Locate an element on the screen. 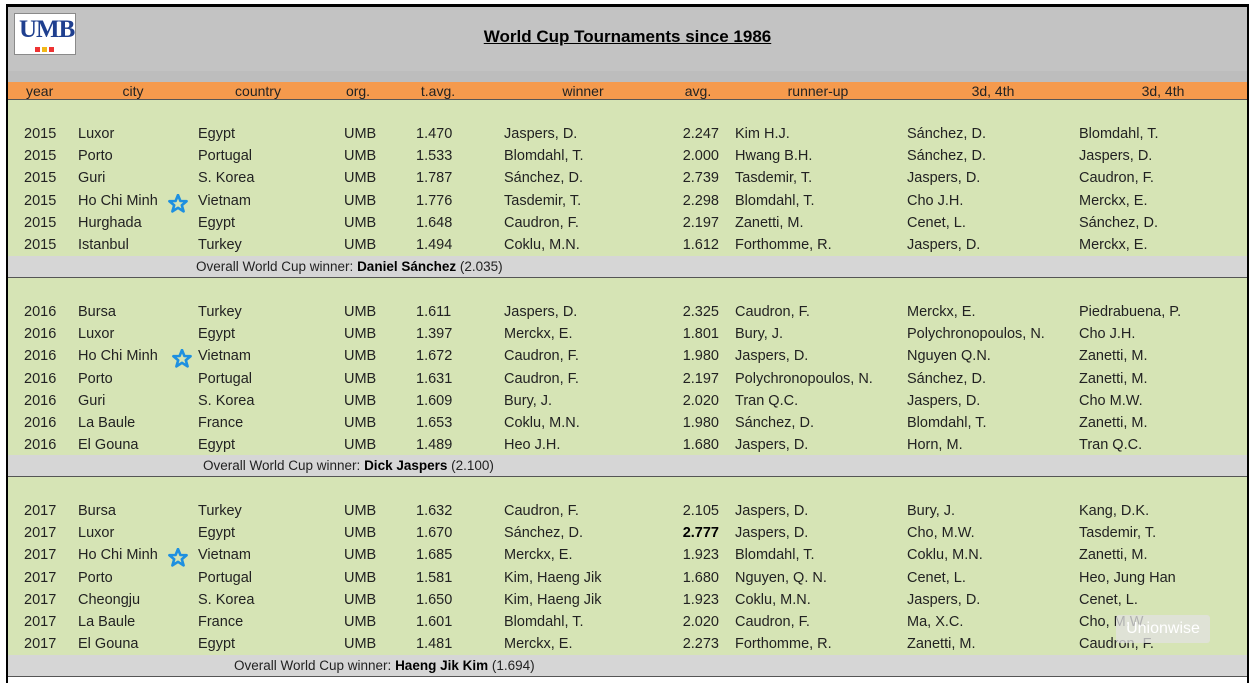 This screenshot has height=685, width=1251. cell-country: France is located at coordinates (221, 622).